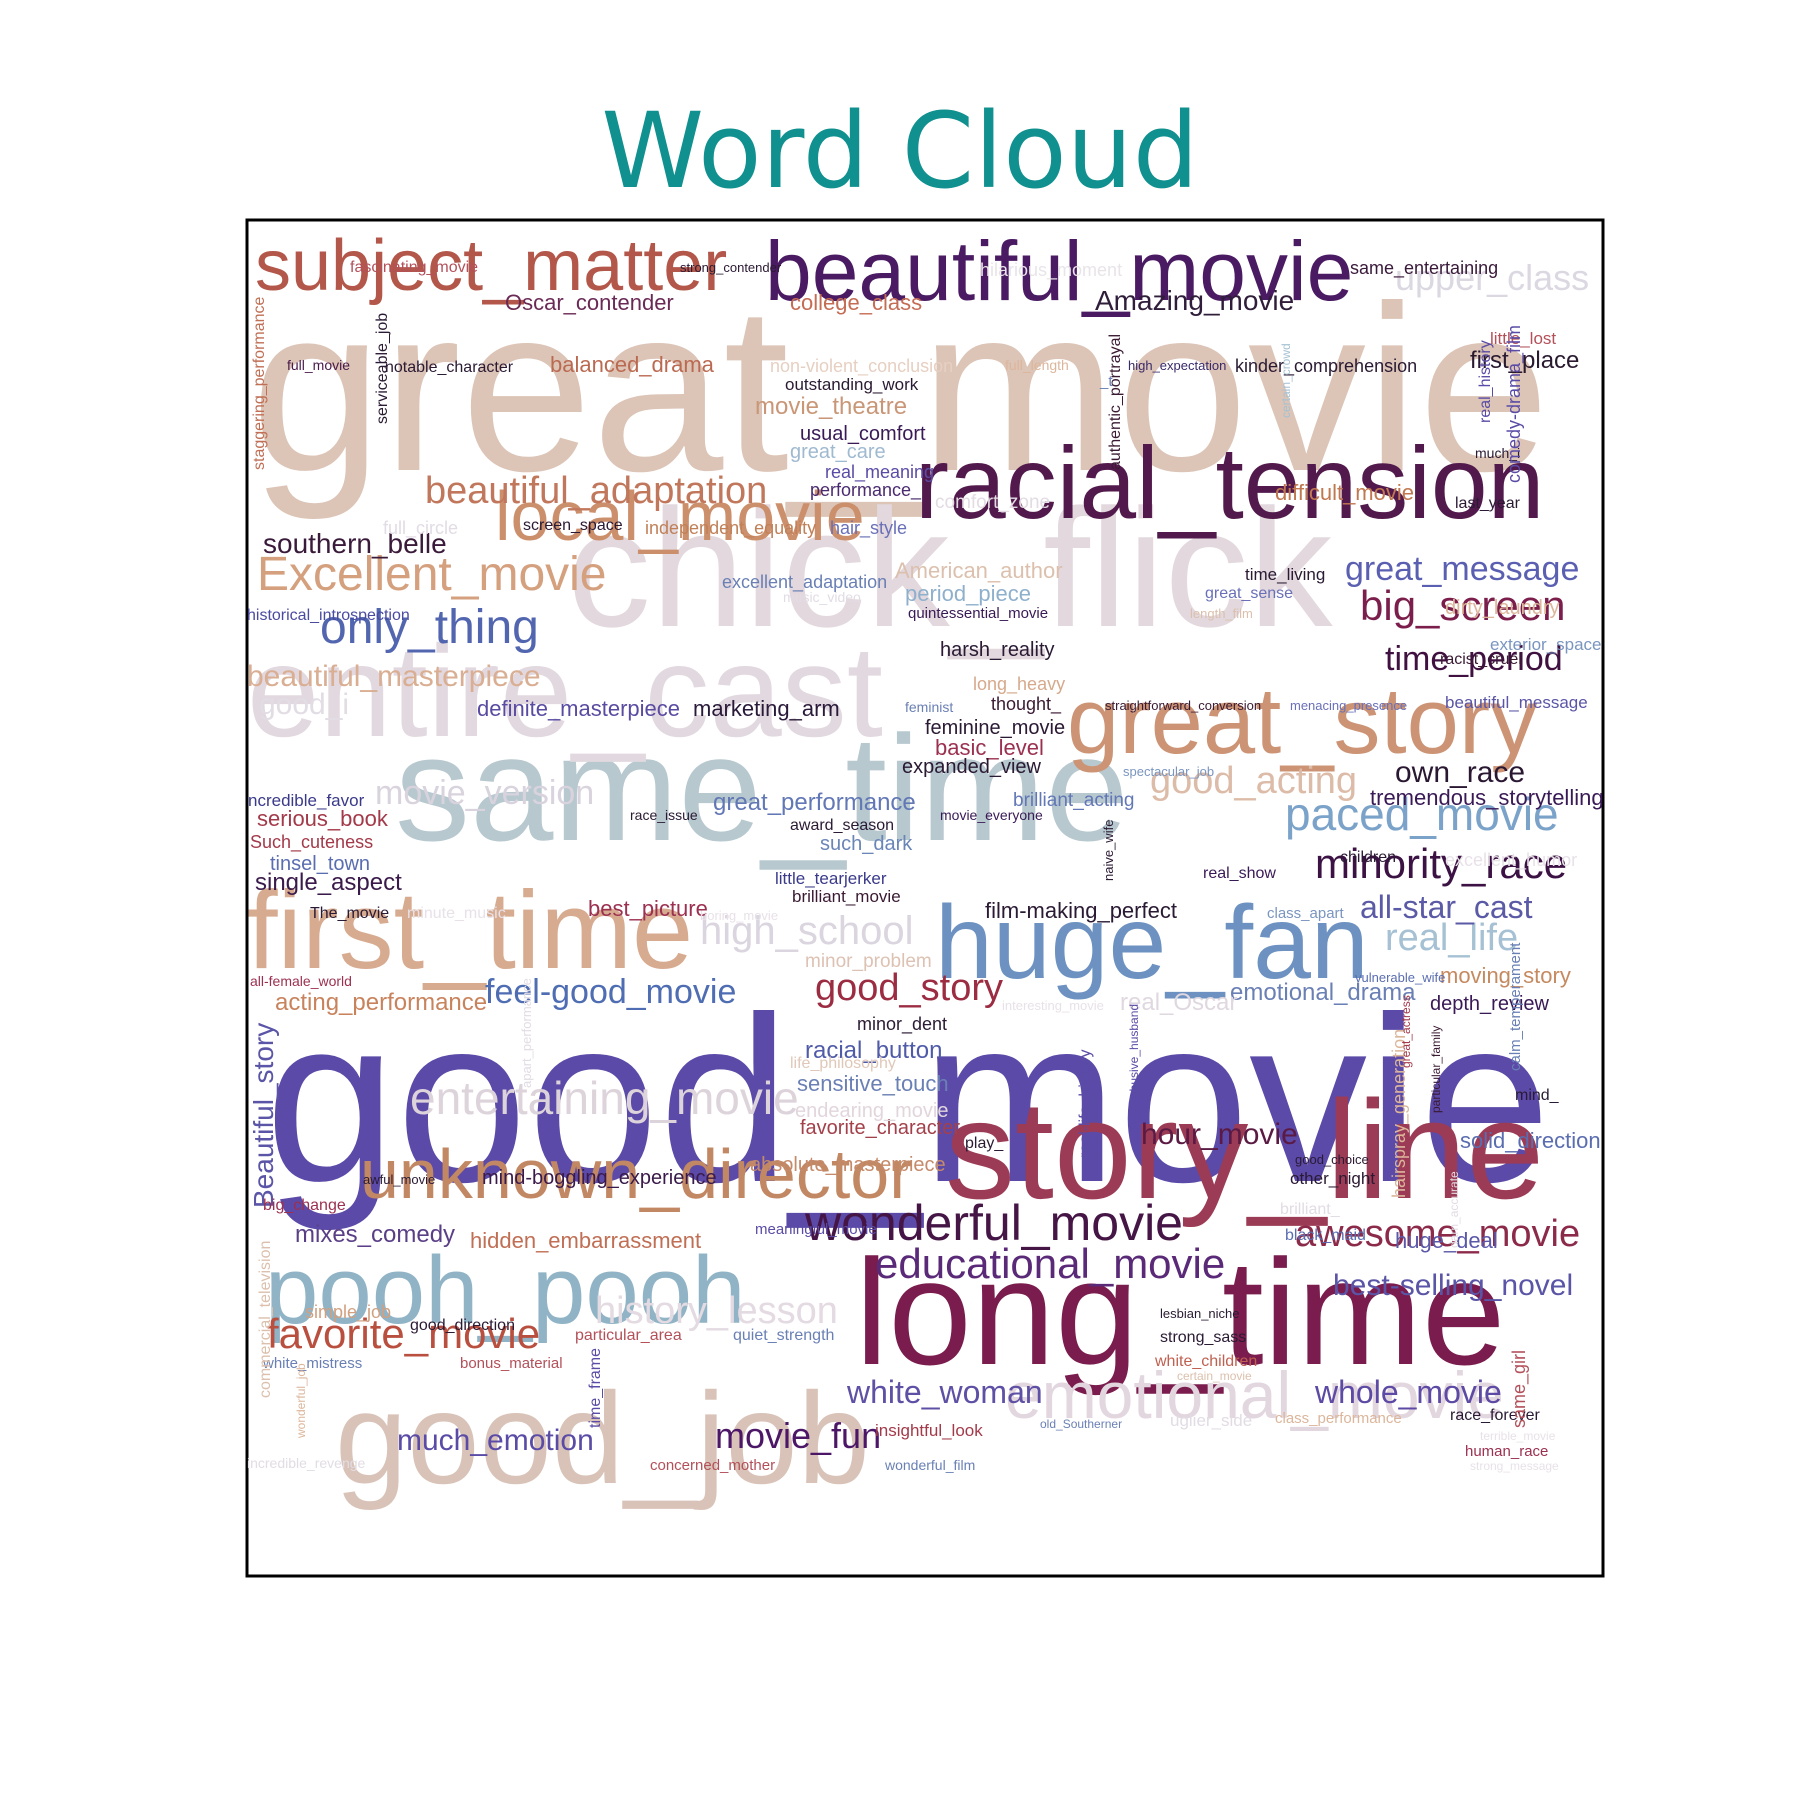  Describe the element at coordinates (1515, 1006) in the screenshot. I see `word-calm-temperament: calm_temperament` at that location.